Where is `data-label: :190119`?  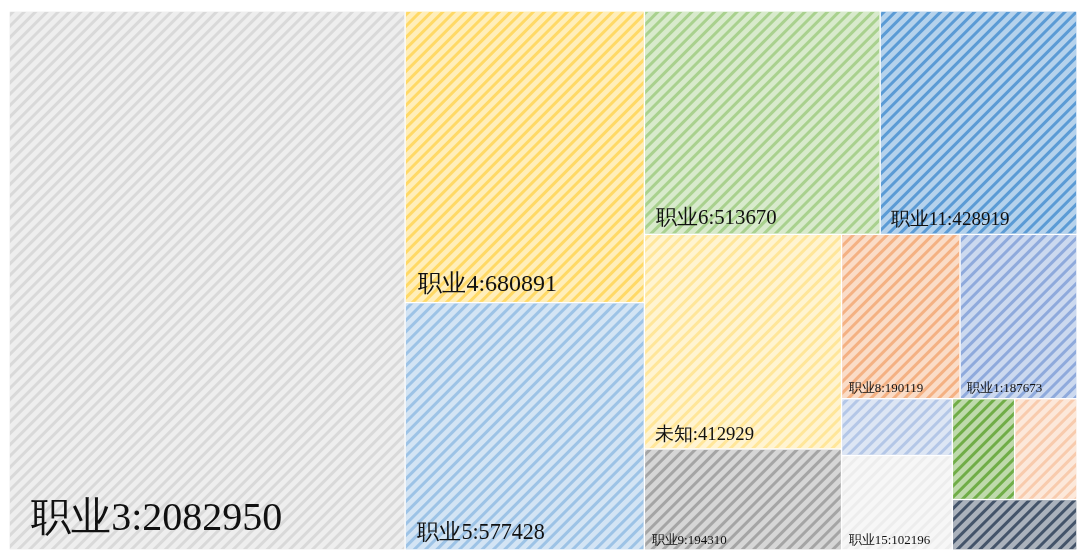 data-label: :190119 is located at coordinates (902, 388).